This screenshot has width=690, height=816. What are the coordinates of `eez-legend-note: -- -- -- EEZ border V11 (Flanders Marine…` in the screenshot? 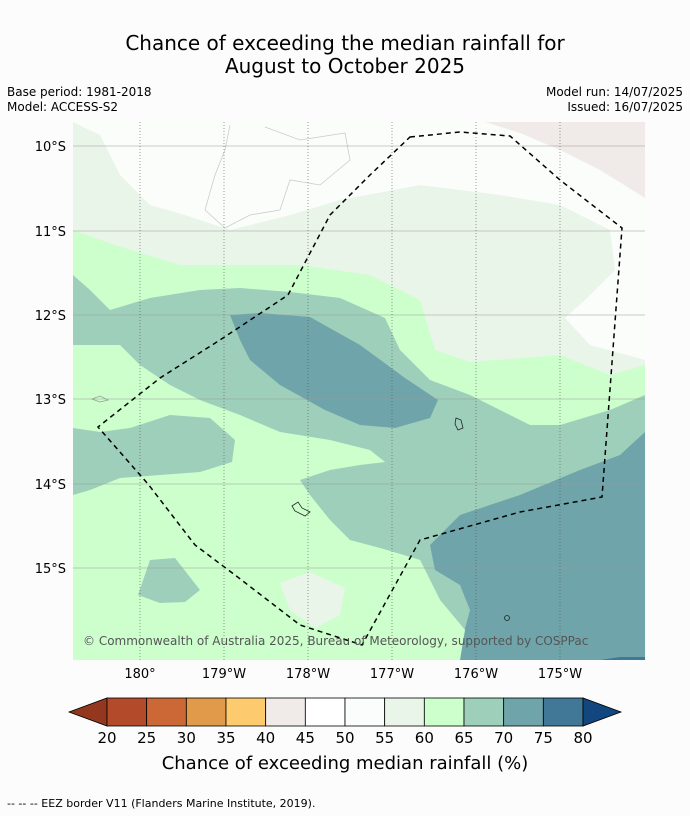 It's located at (161, 803).